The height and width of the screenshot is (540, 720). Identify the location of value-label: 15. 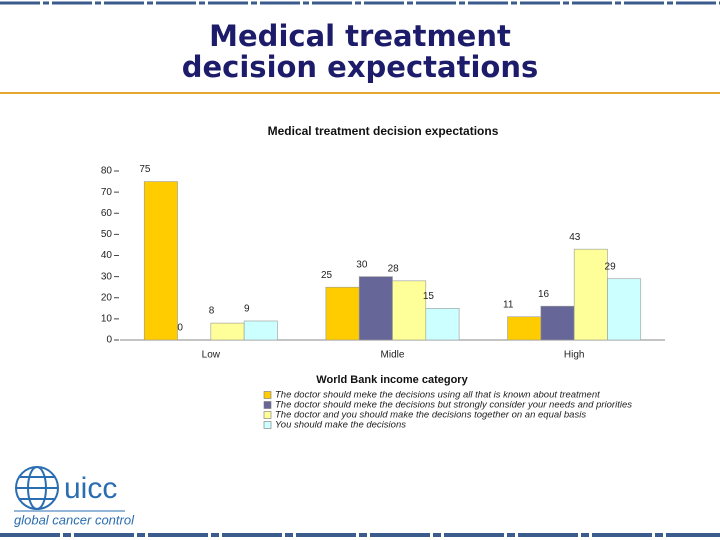
(429, 296).